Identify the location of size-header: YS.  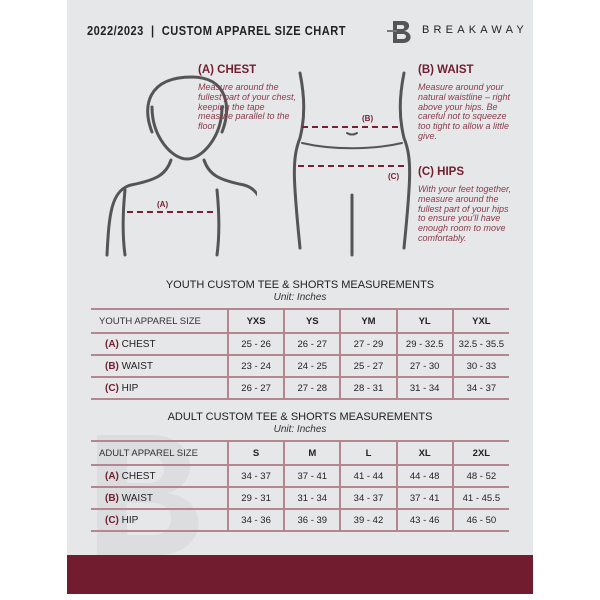
(312, 321).